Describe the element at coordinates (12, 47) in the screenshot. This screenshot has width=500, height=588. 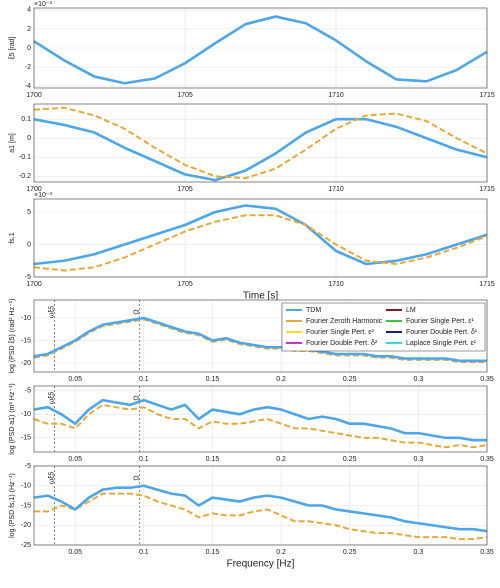
I see `y-axis-label: ξ5 [rad]` at that location.